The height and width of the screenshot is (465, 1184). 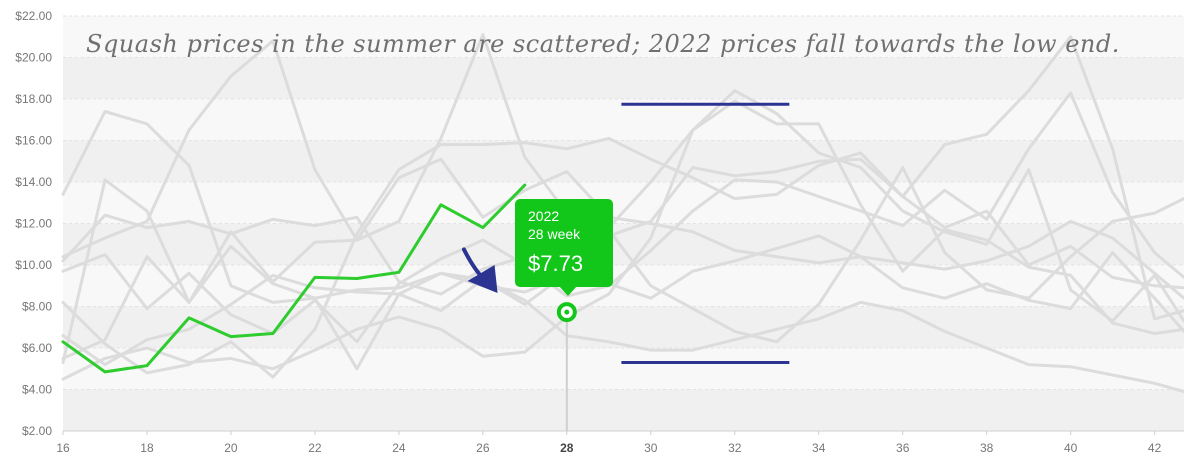 I want to click on x-tick-label: 38, so click(x=987, y=448).